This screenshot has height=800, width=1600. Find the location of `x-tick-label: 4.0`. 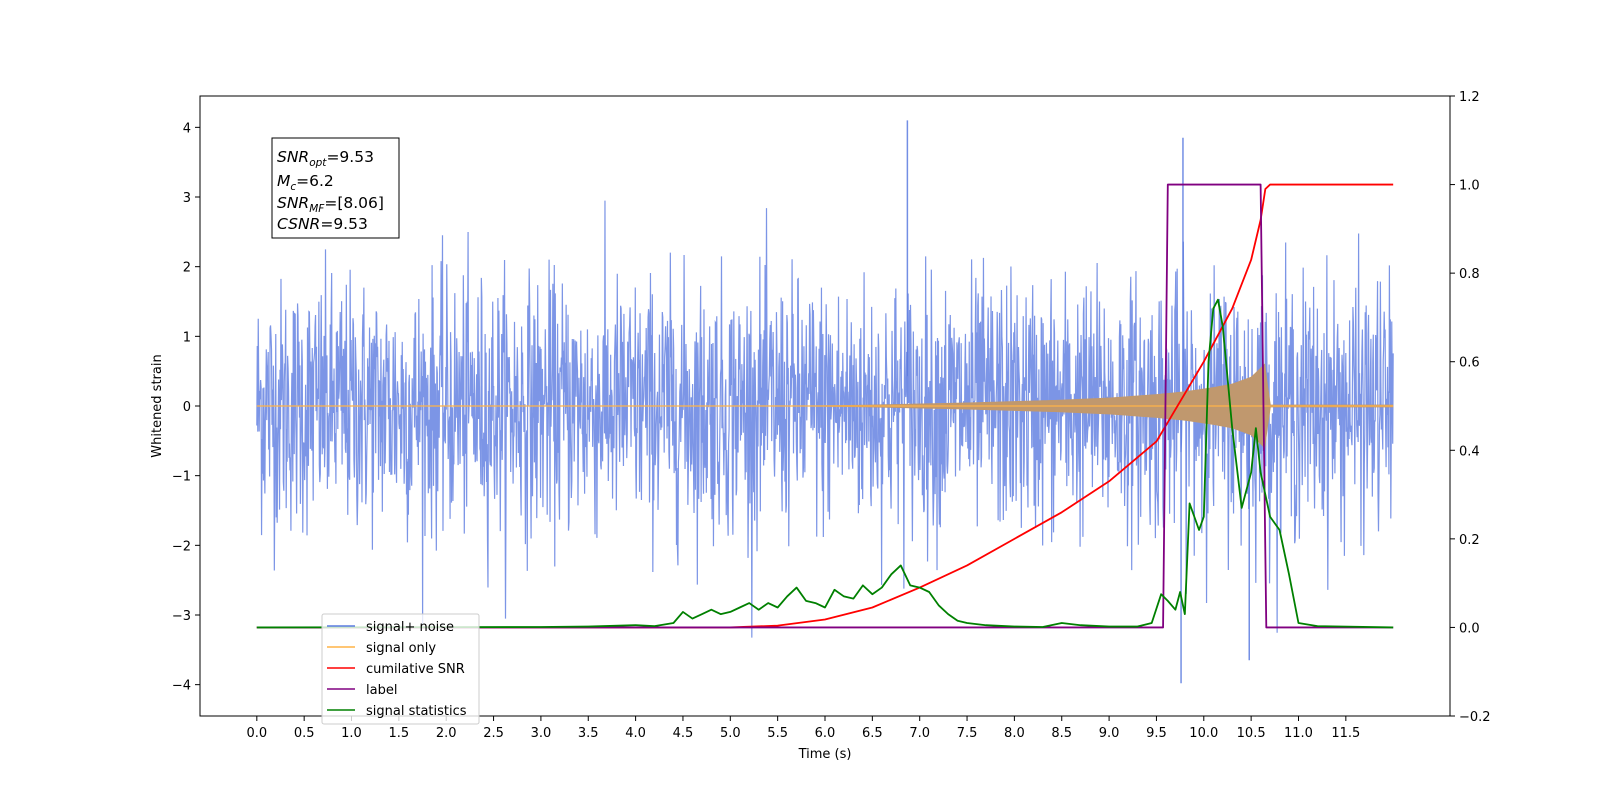

x-tick-label: 4.0 is located at coordinates (635, 733).